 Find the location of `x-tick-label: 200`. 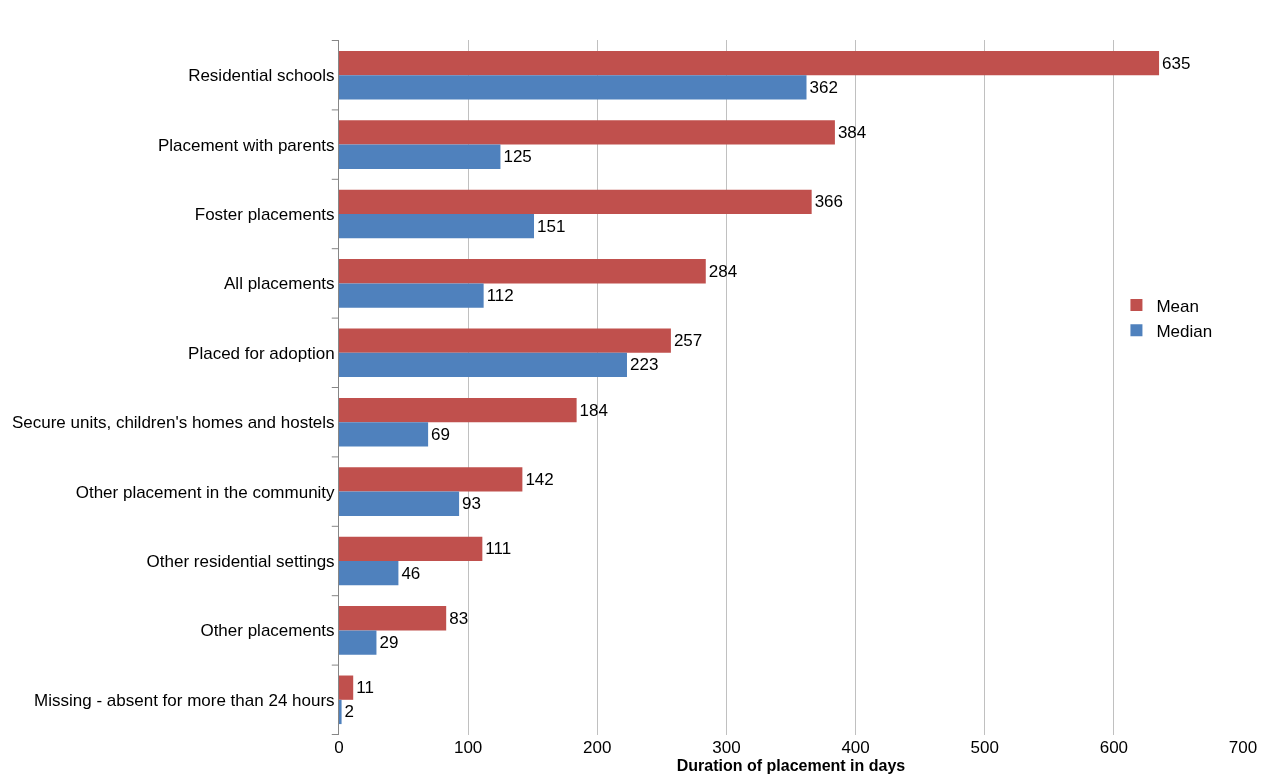

x-tick-label: 200 is located at coordinates (597, 747).